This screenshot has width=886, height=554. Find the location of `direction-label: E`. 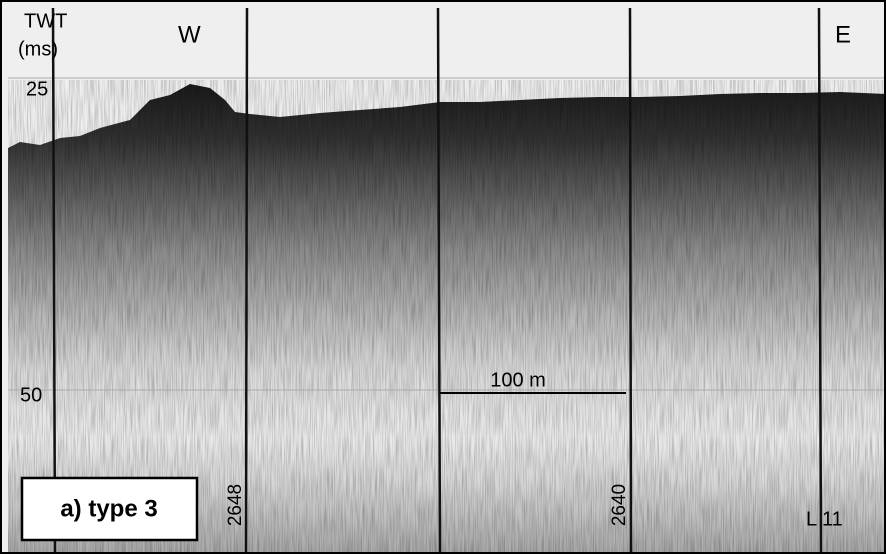

direction-label: E is located at coordinates (843, 34).